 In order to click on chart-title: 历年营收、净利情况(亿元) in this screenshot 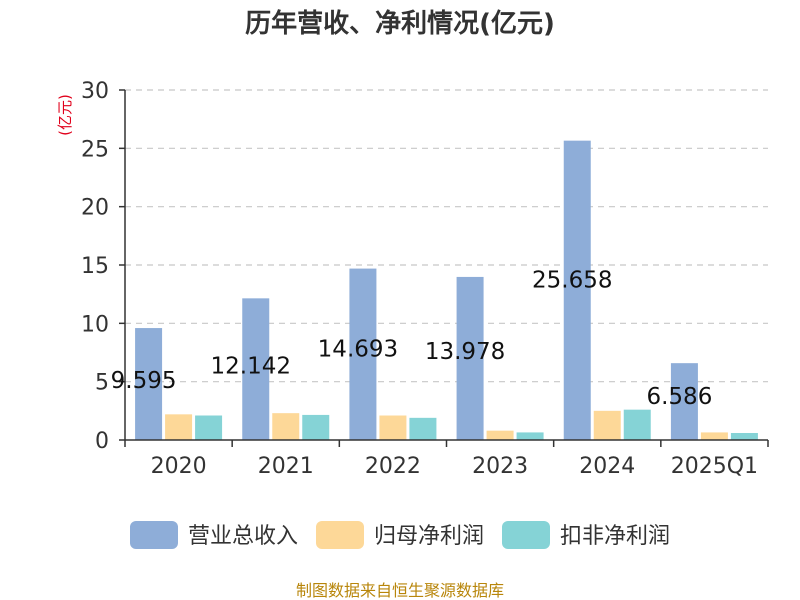, I will do `click(400, 23)`.